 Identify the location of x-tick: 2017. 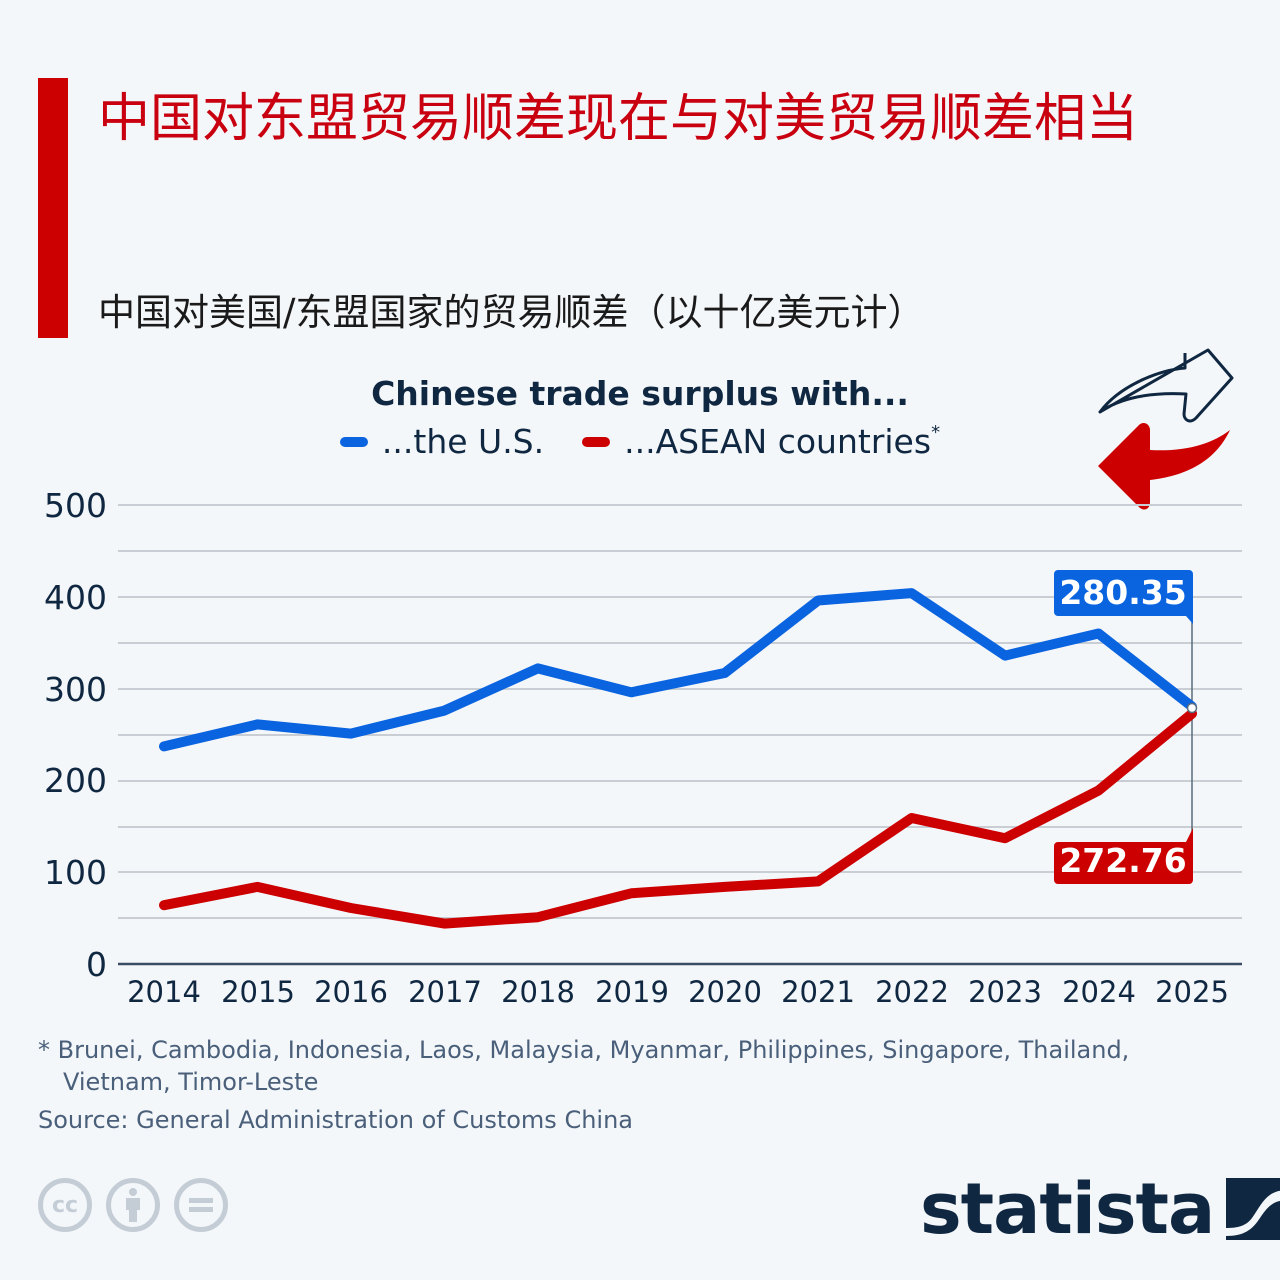
(445, 992).